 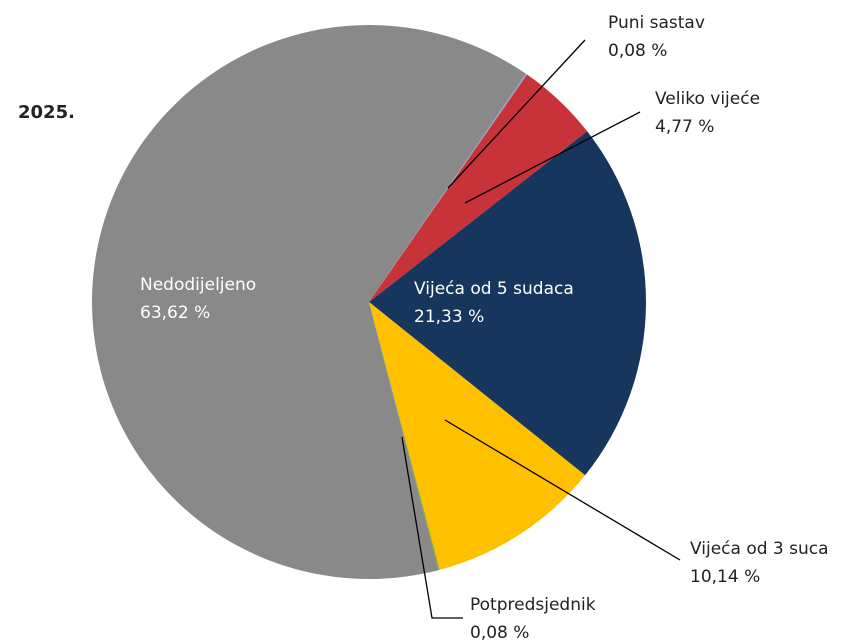 What do you see at coordinates (759, 549) in the screenshot?
I see `slice-label: Vijeća od 3 suca` at bounding box center [759, 549].